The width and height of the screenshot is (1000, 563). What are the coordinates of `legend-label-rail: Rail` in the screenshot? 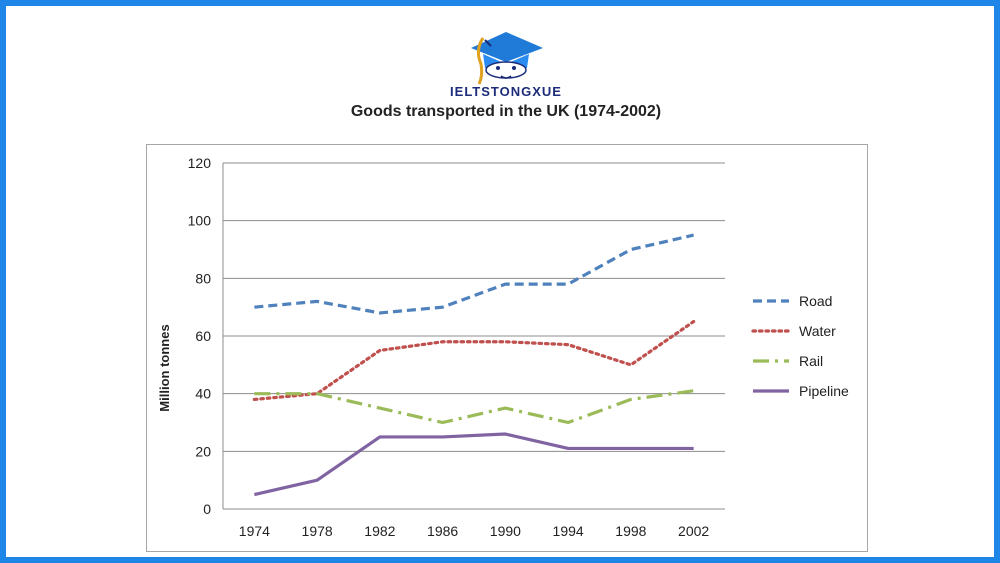 It's located at (811, 361).